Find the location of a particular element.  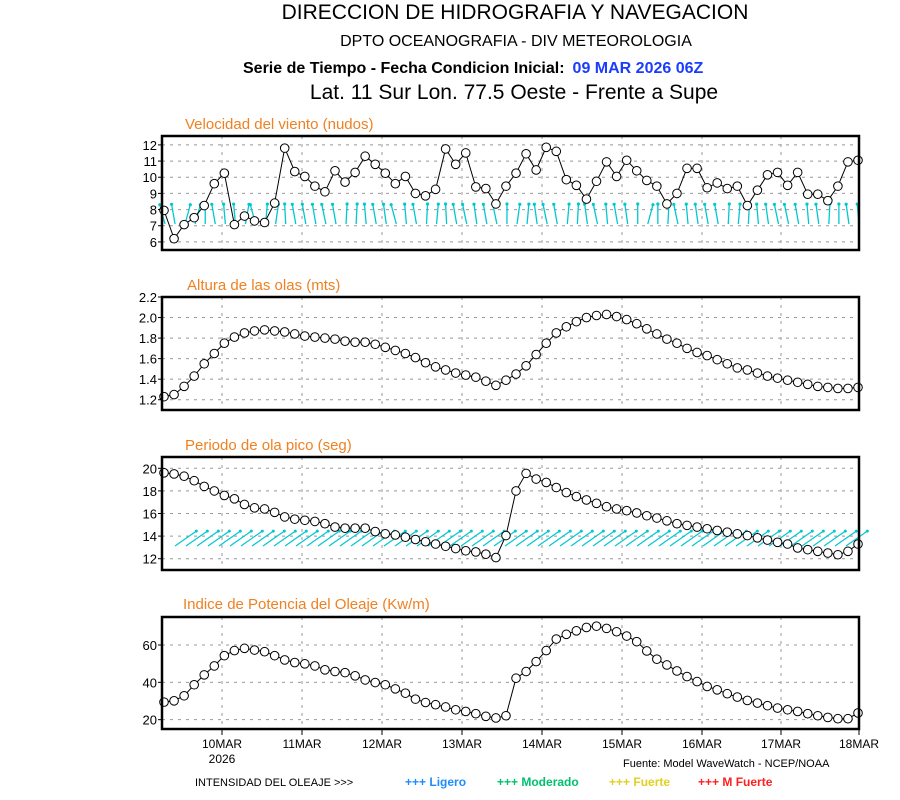

y-tick-label: 1.6 is located at coordinates (148, 359).